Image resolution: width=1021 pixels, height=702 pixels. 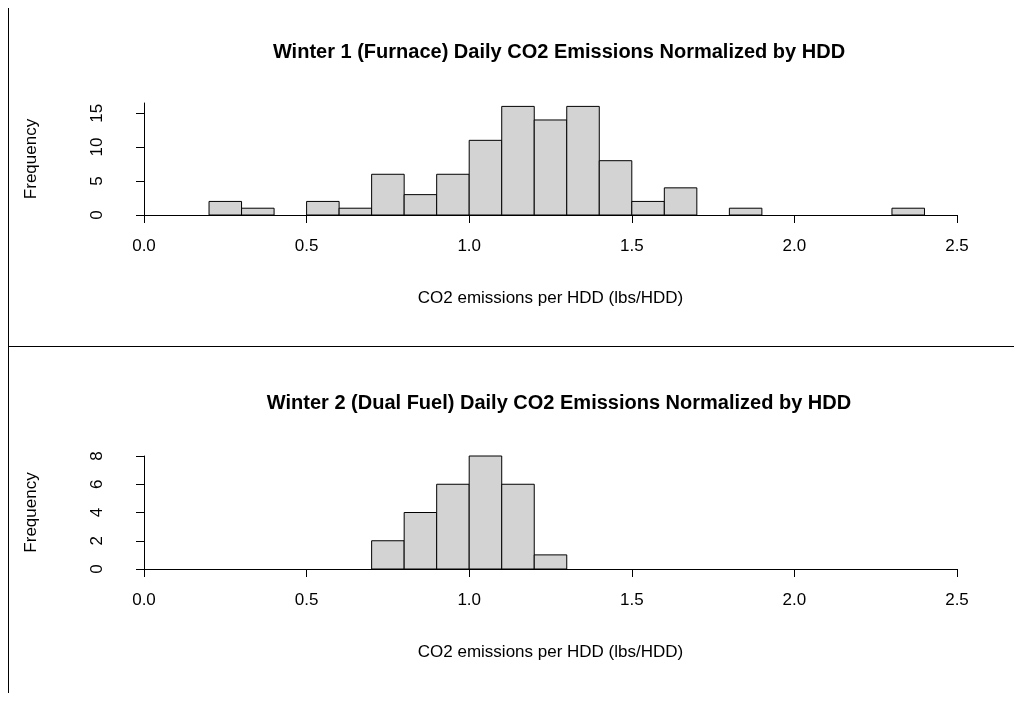 I want to click on chart-title: Winter 1 (Furnace) Daily CO2 Emissions Normalized by HDD, so click(x=559, y=51).